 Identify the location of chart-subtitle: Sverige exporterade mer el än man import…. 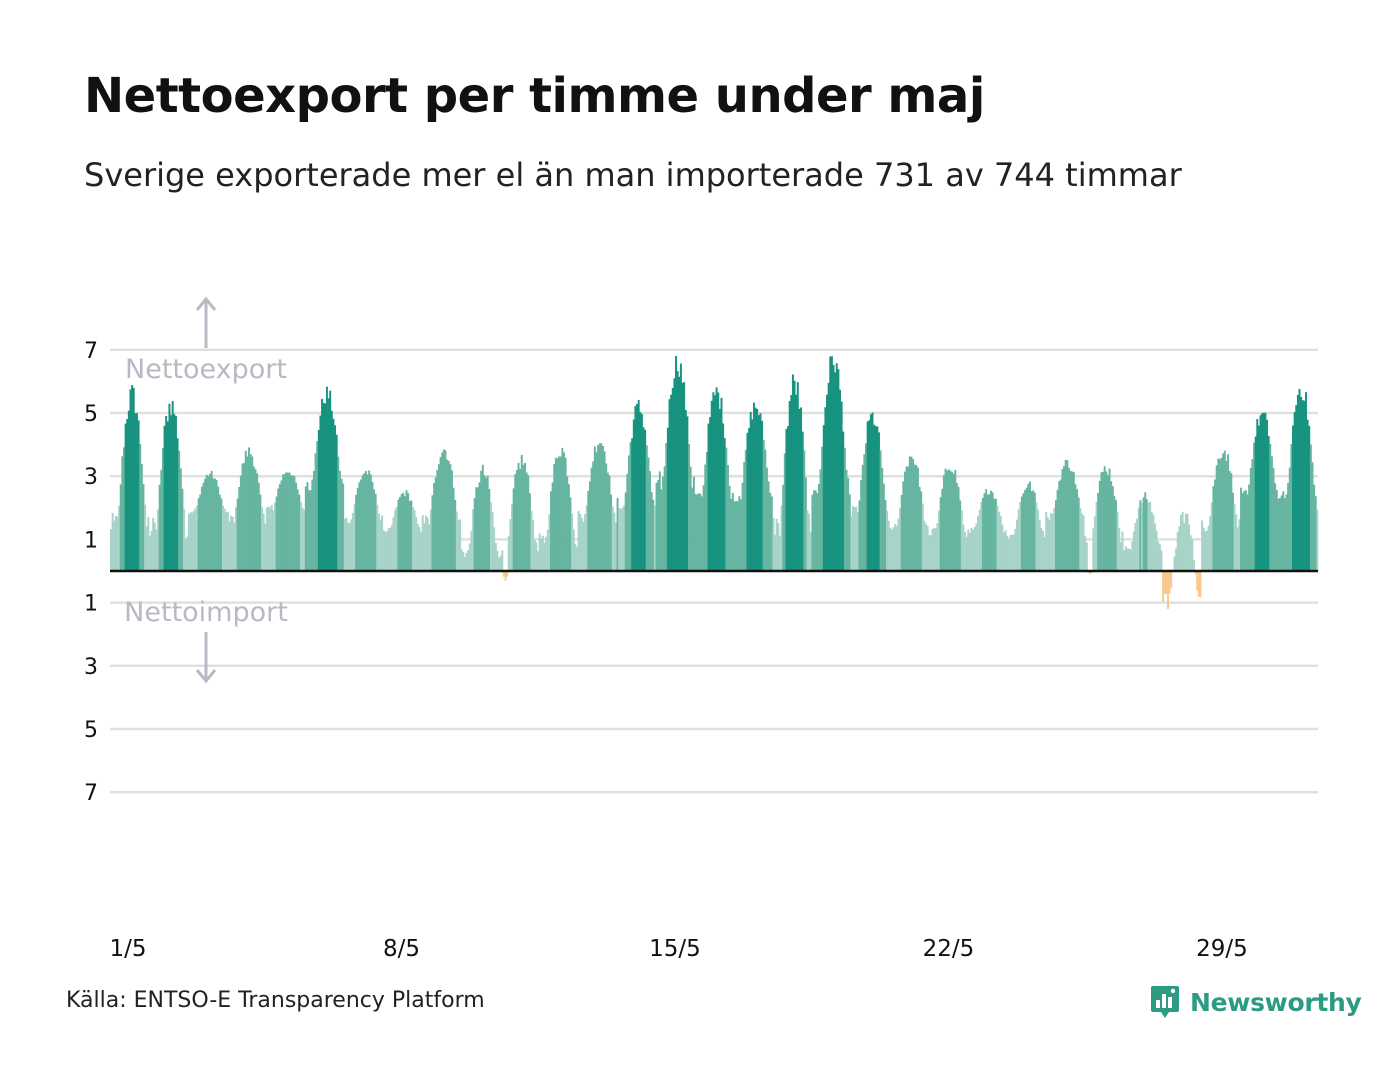
(633, 175).